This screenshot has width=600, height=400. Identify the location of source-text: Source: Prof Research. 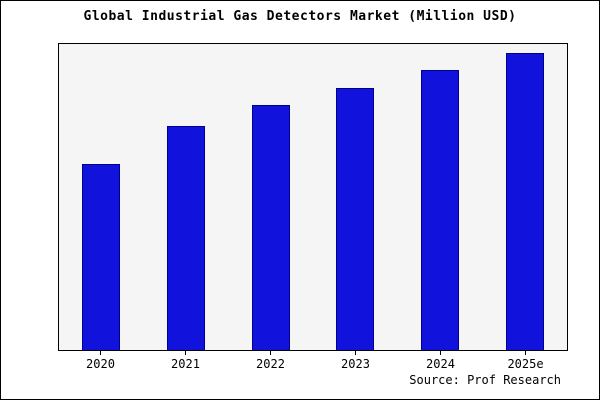
(485, 380).